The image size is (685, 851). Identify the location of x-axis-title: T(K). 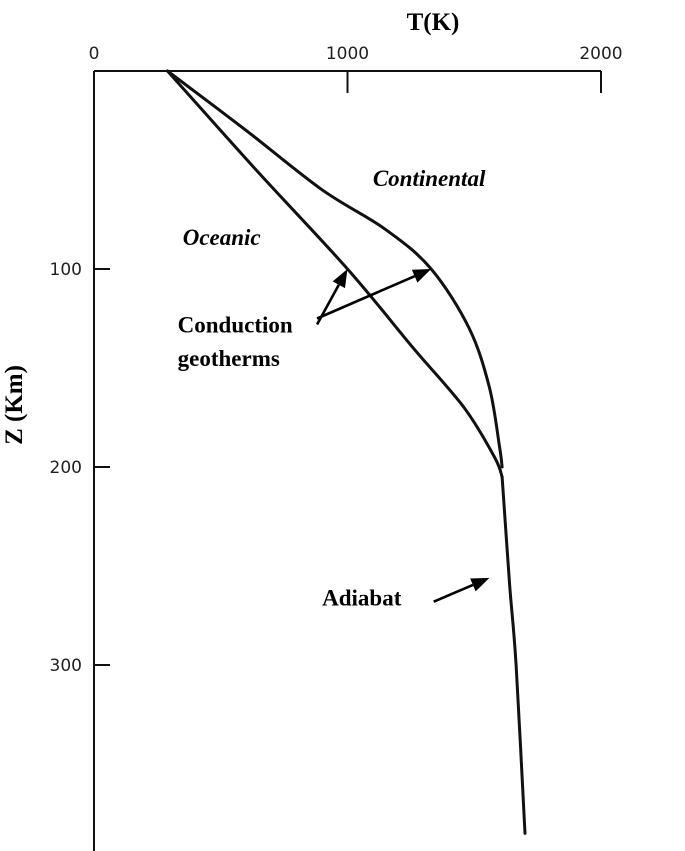
(433, 22).